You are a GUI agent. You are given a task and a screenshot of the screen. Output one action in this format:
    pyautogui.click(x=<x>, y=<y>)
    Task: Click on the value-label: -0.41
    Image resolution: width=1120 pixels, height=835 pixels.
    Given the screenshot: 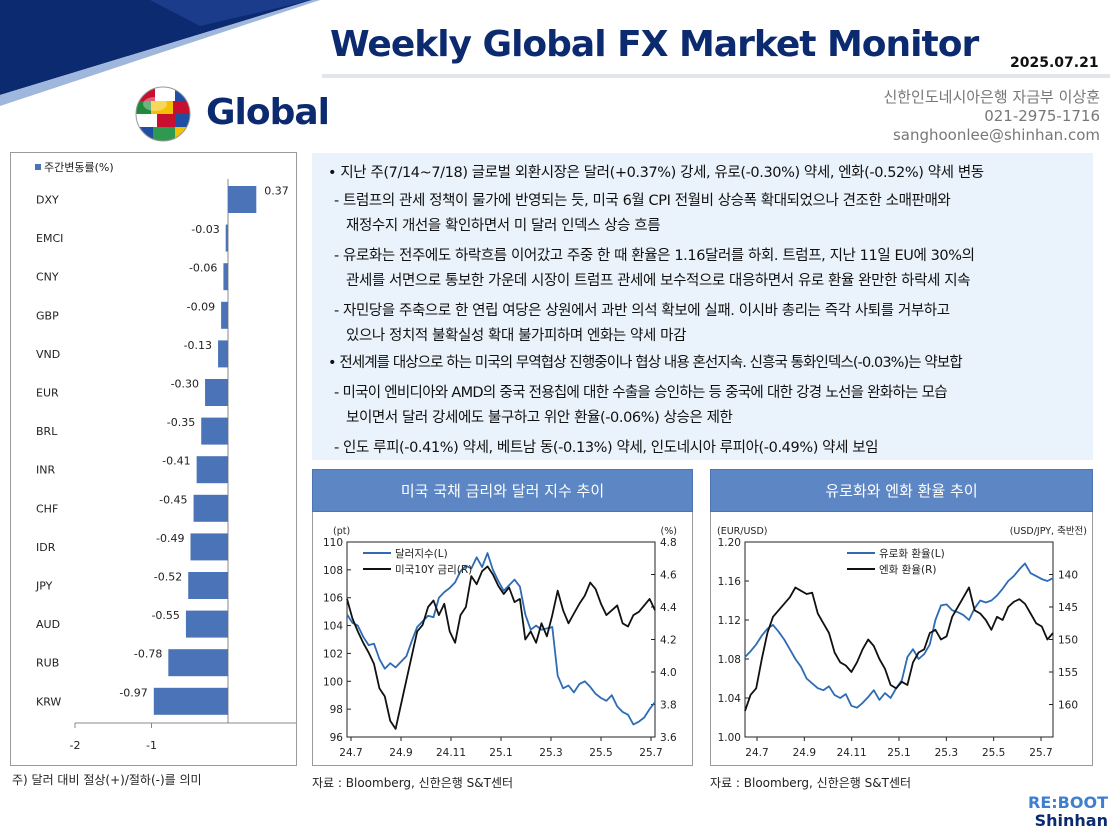 What is the action you would take?
    pyautogui.click(x=176, y=461)
    